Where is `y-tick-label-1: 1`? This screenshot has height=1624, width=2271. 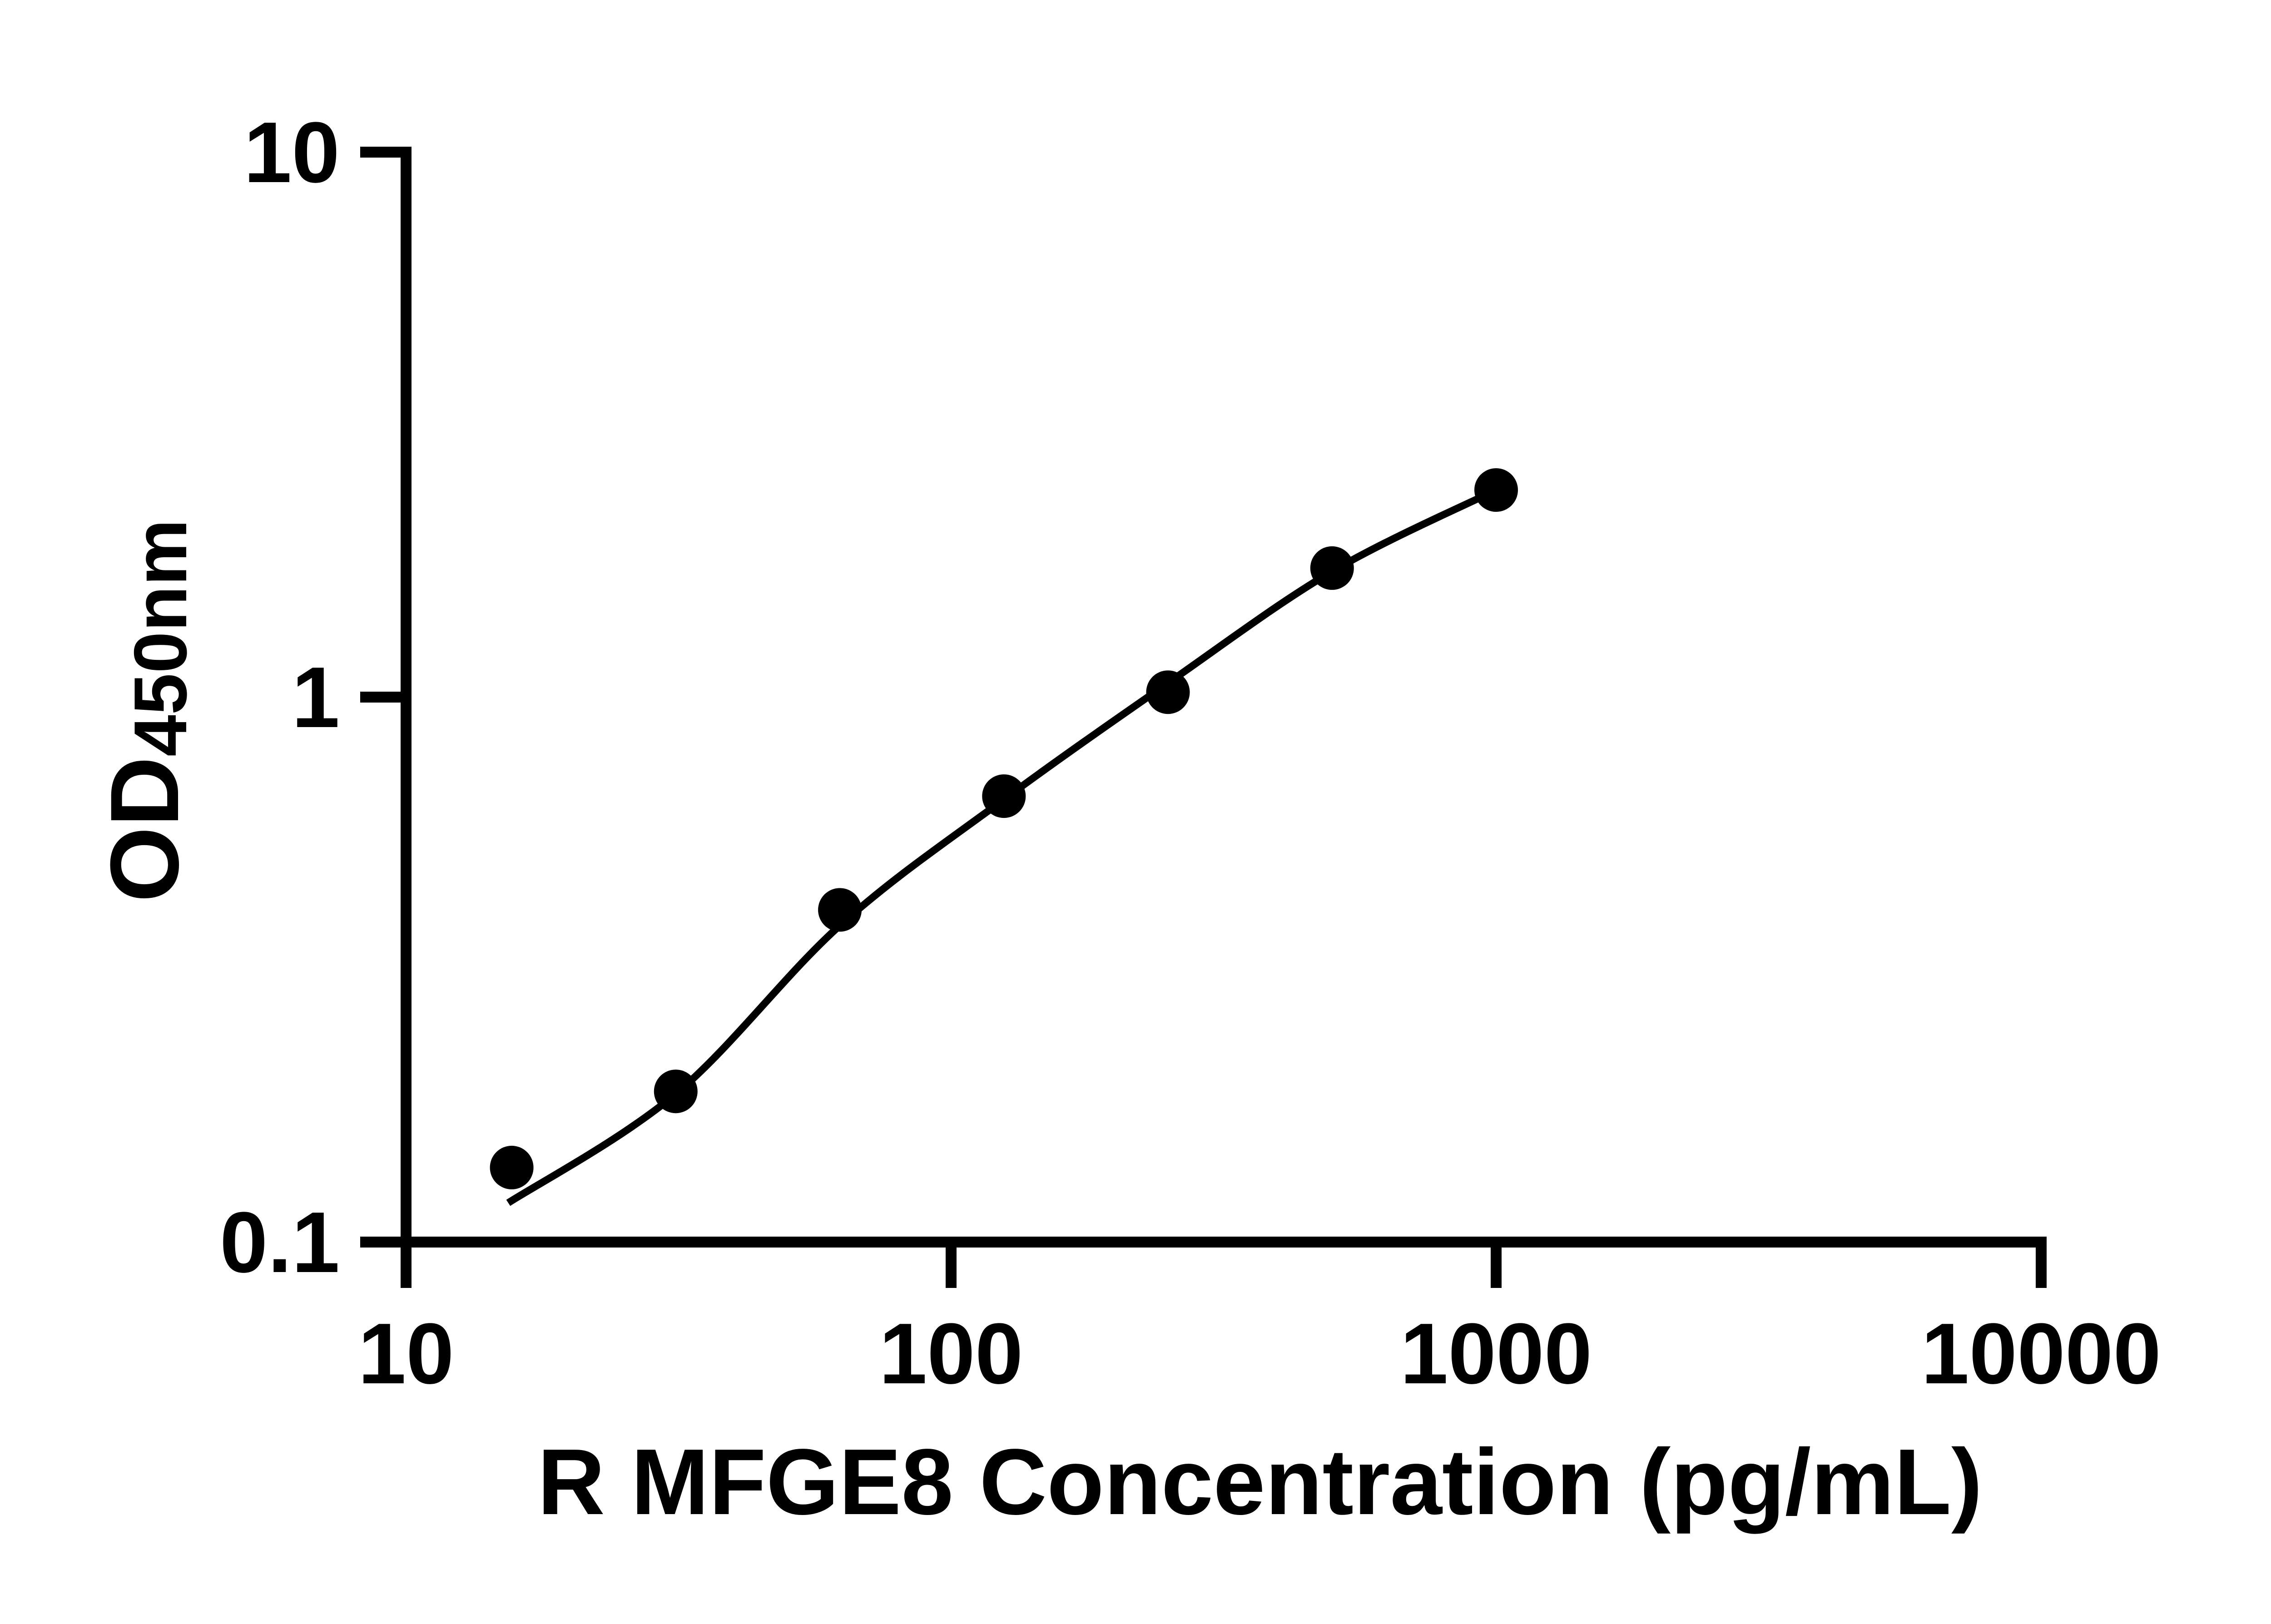
y-tick-label-1: 1 is located at coordinates (316, 697).